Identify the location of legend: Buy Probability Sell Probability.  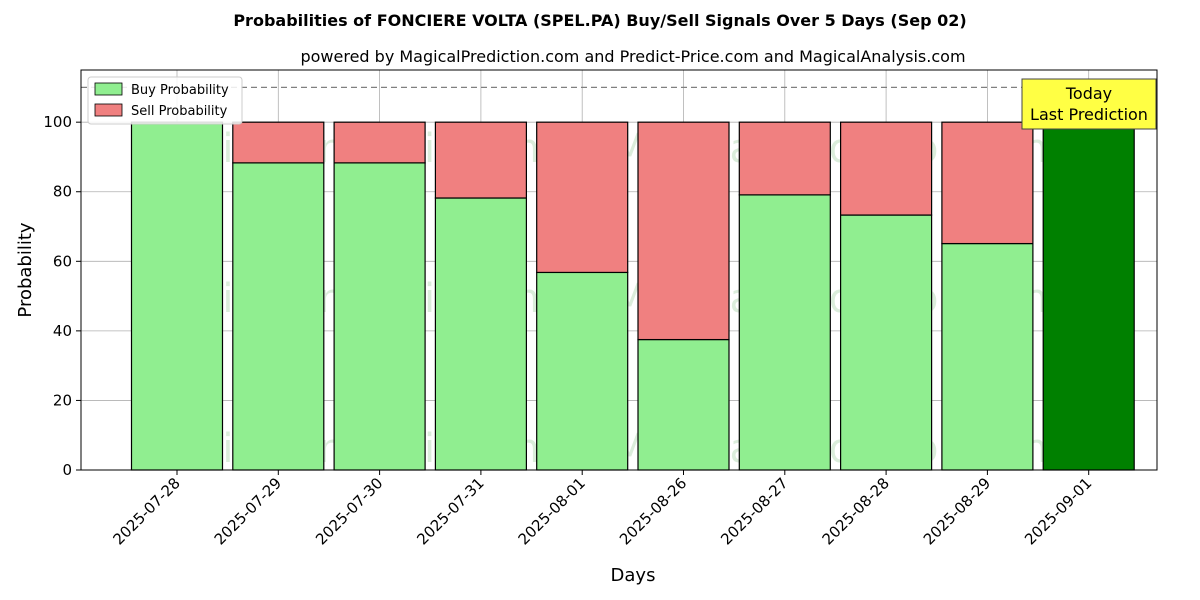
(165, 100).